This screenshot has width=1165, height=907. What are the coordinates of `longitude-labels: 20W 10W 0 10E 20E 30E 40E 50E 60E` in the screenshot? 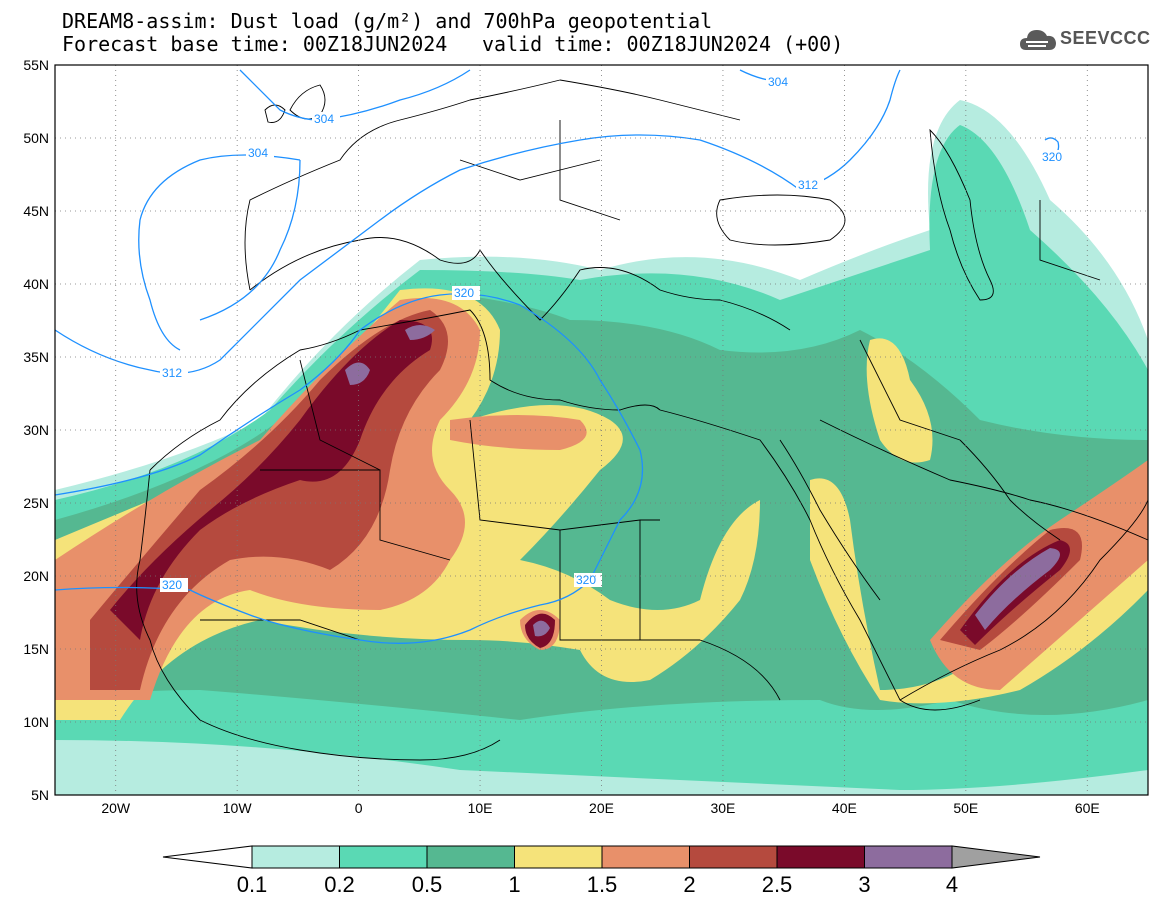 It's located at (600, 808).